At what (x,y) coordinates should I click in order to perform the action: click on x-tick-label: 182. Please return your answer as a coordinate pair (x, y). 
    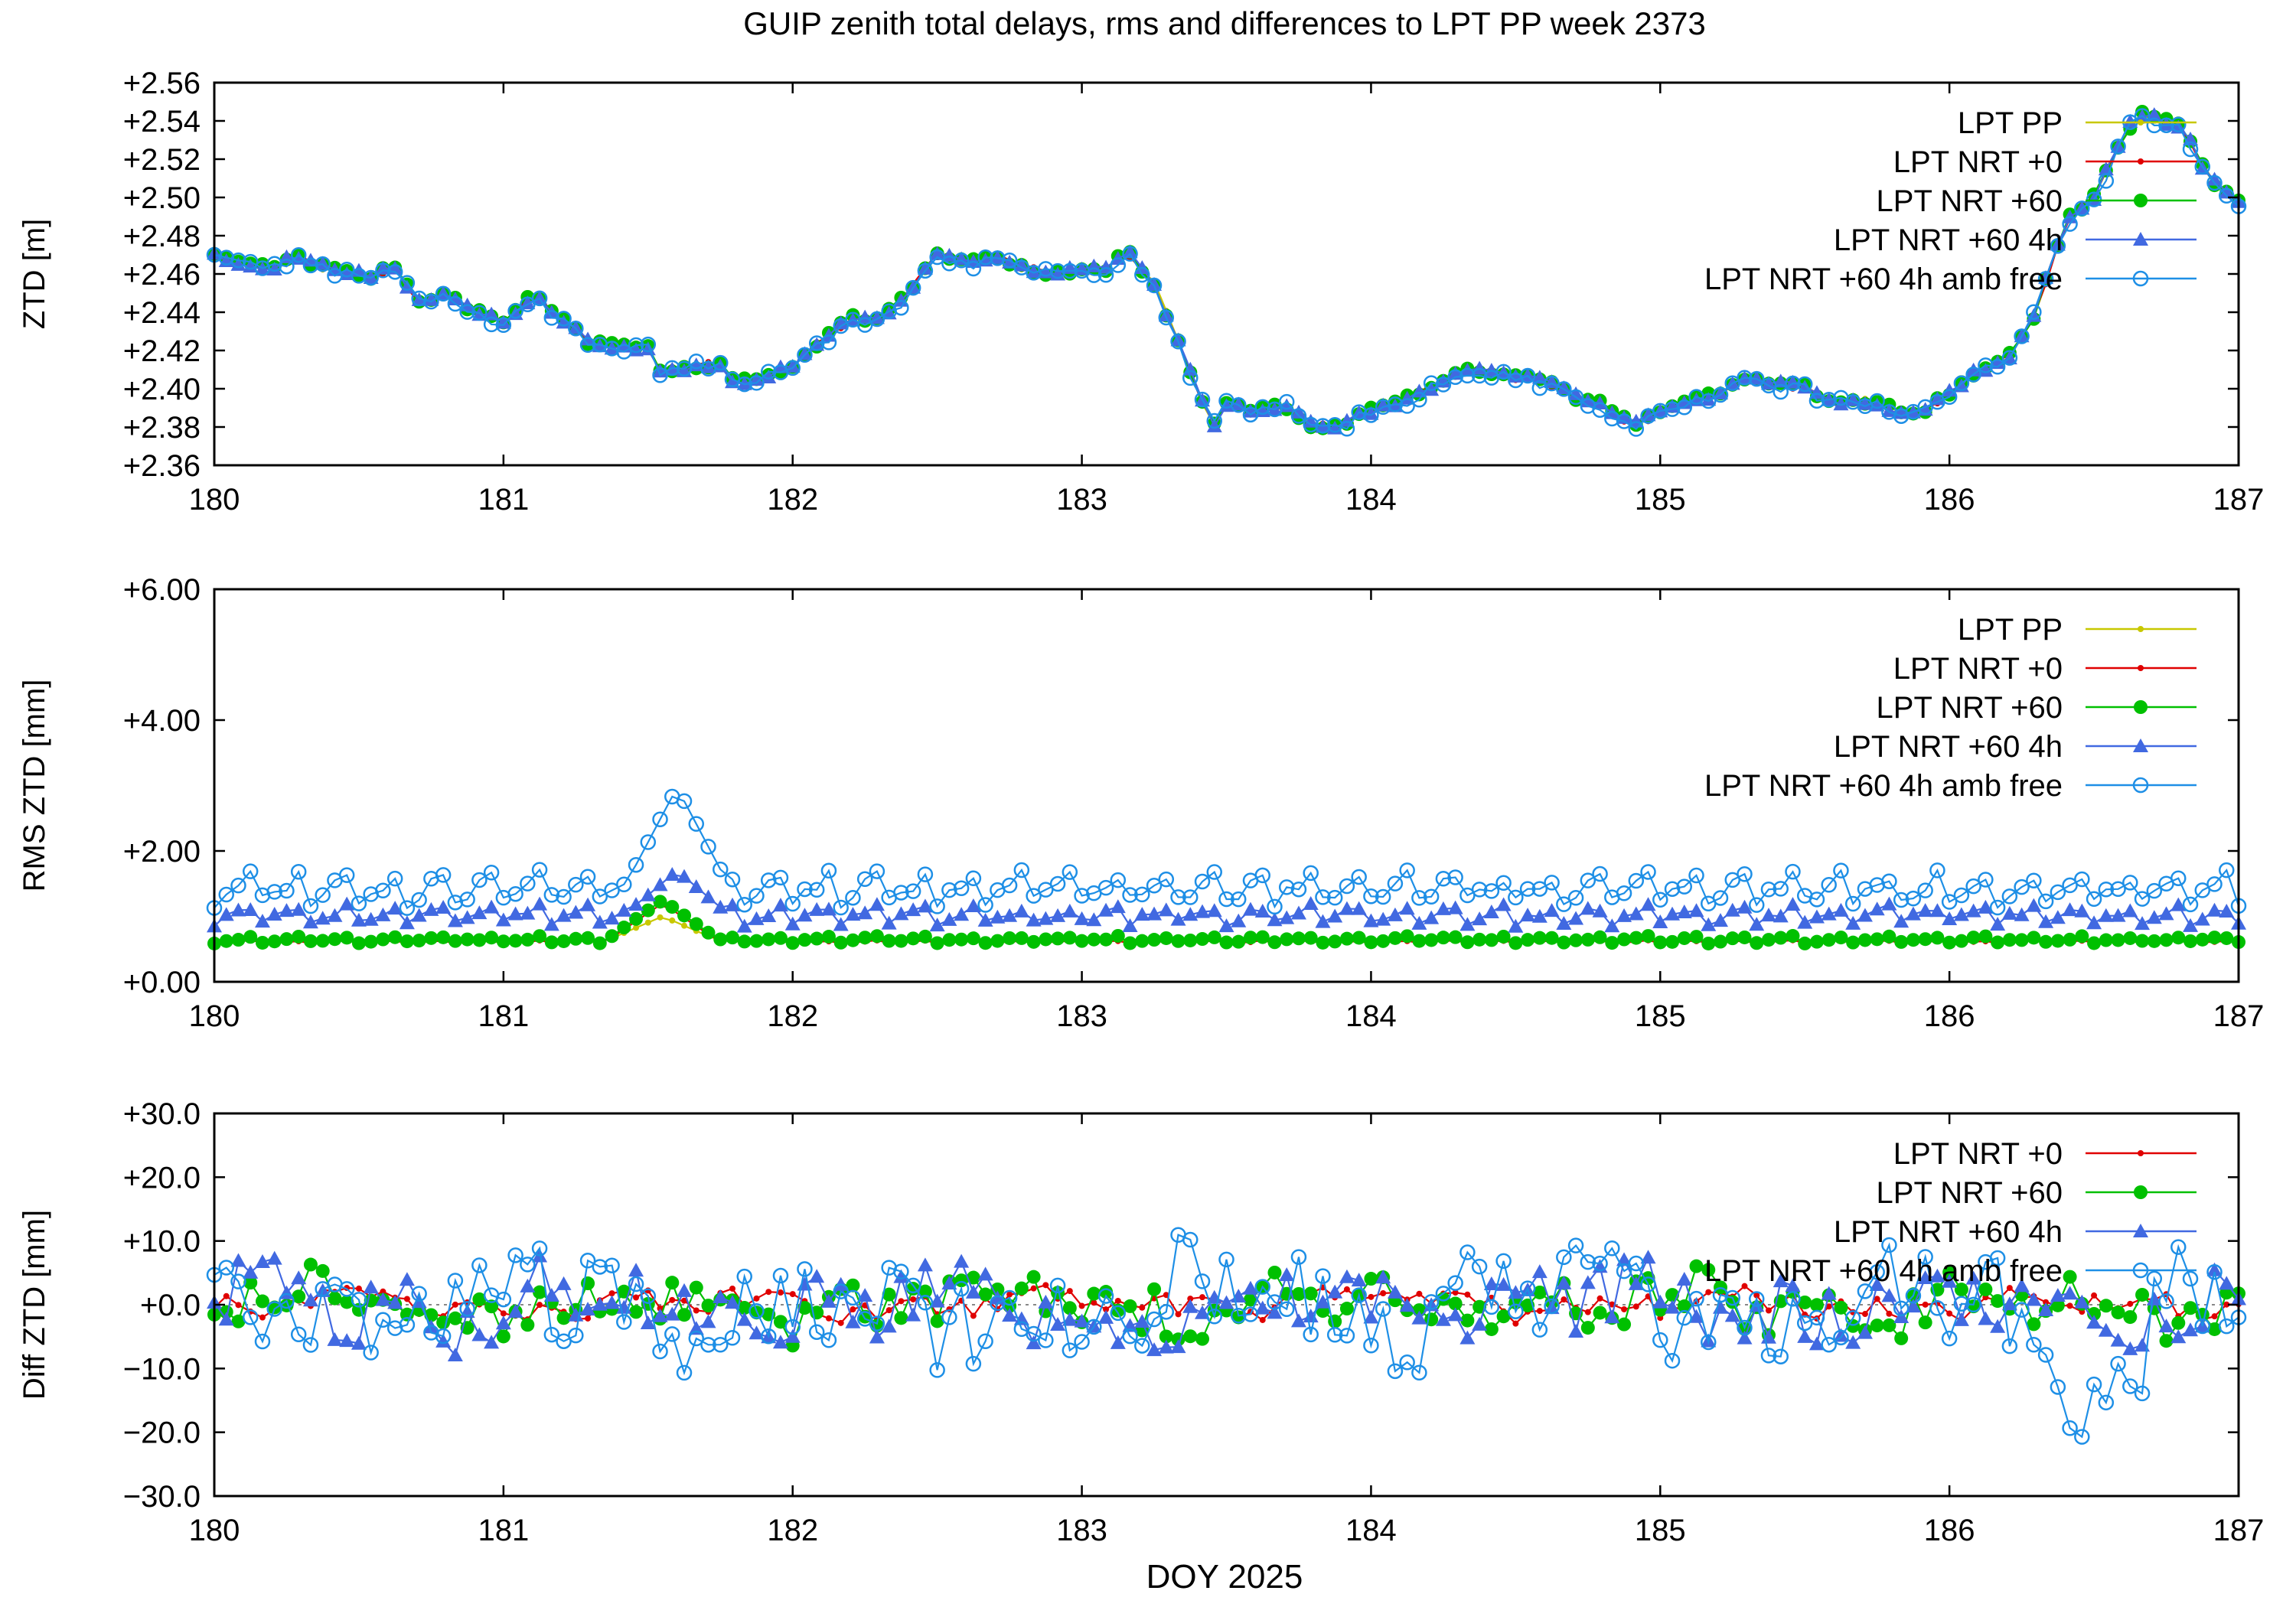
    Looking at the image, I should click on (792, 1016).